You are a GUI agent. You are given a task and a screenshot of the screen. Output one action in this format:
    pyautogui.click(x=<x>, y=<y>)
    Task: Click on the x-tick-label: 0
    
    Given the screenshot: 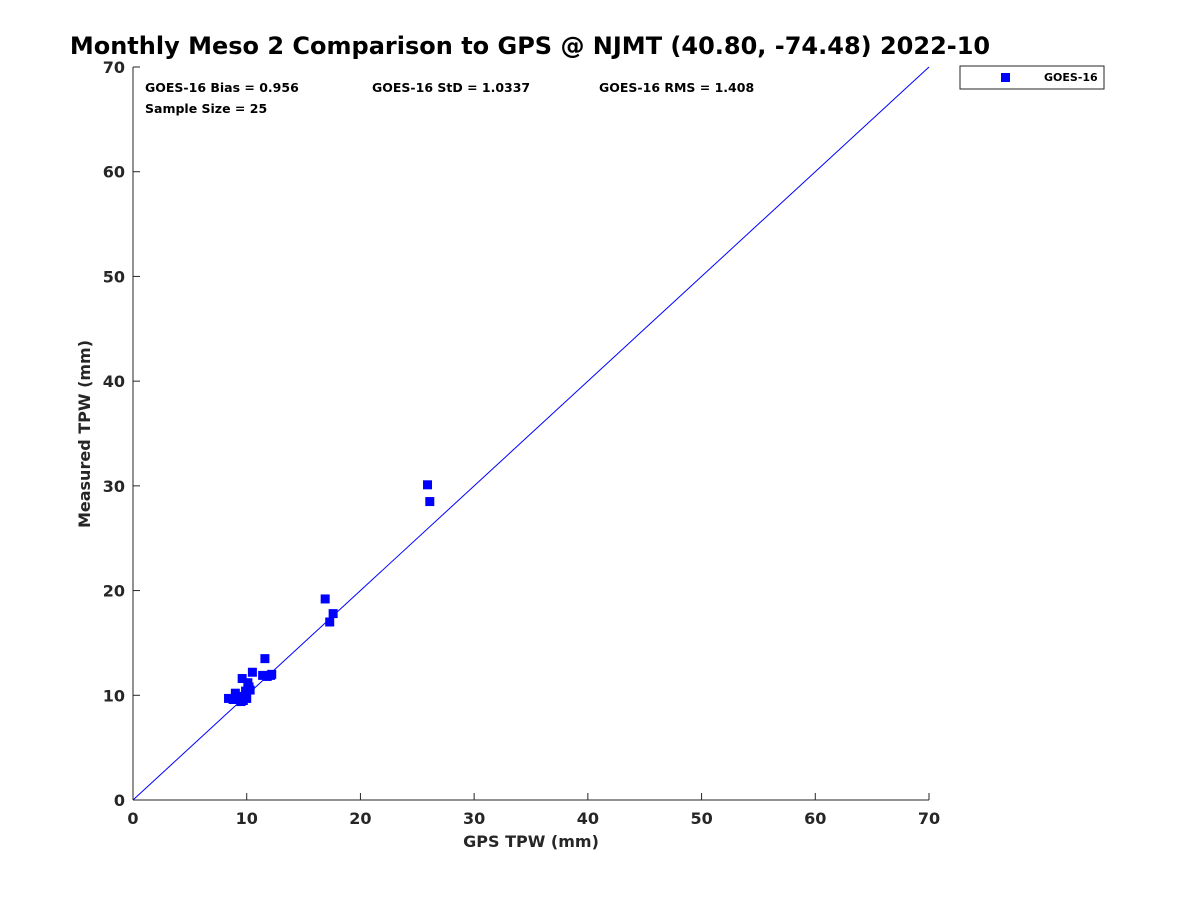 What is the action you would take?
    pyautogui.click(x=132, y=818)
    